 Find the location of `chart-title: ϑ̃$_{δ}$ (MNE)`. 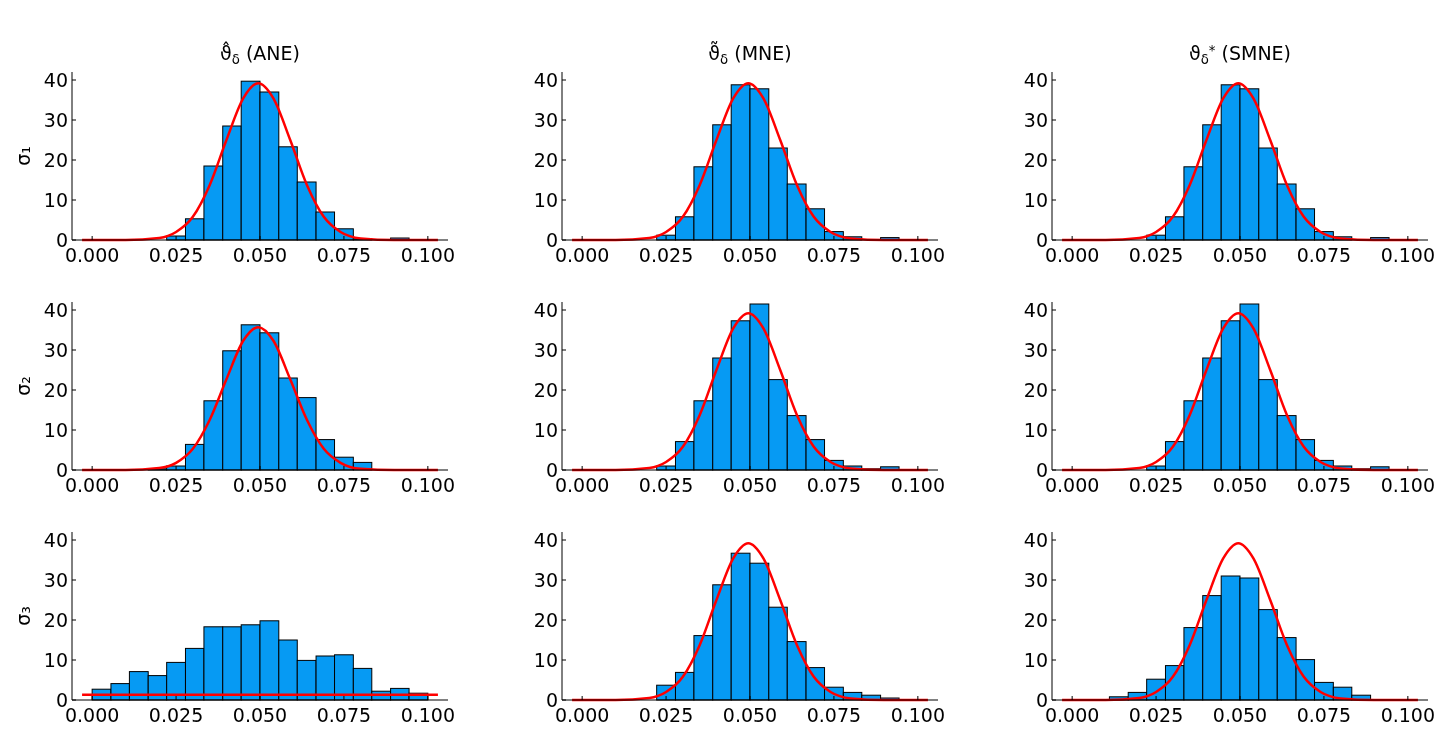

chart-title: ϑ̃$_{δ}$ (MNE) is located at coordinates (750, 53).